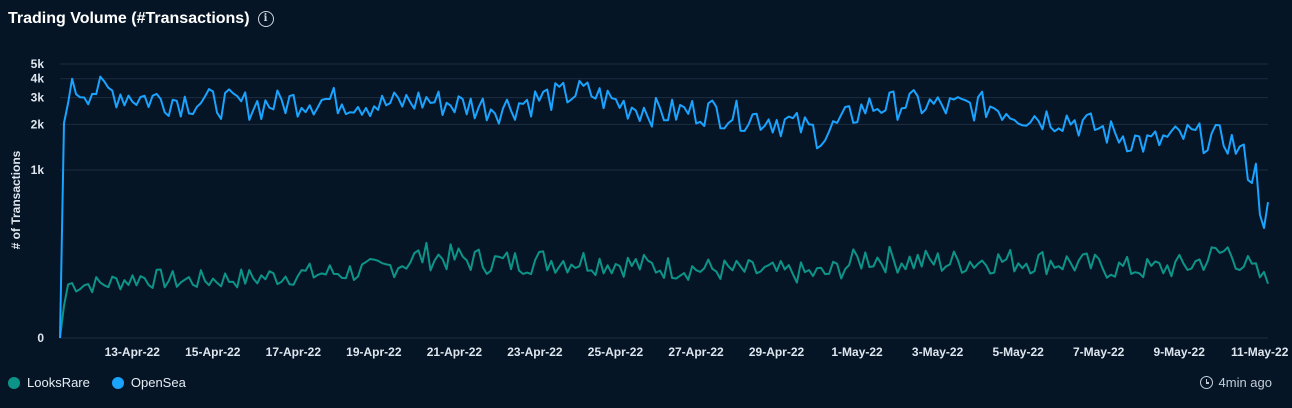 This screenshot has height=408, width=1292. Describe the element at coordinates (158, 382) in the screenshot. I see `legend-label-opensea: OpenSea` at that location.